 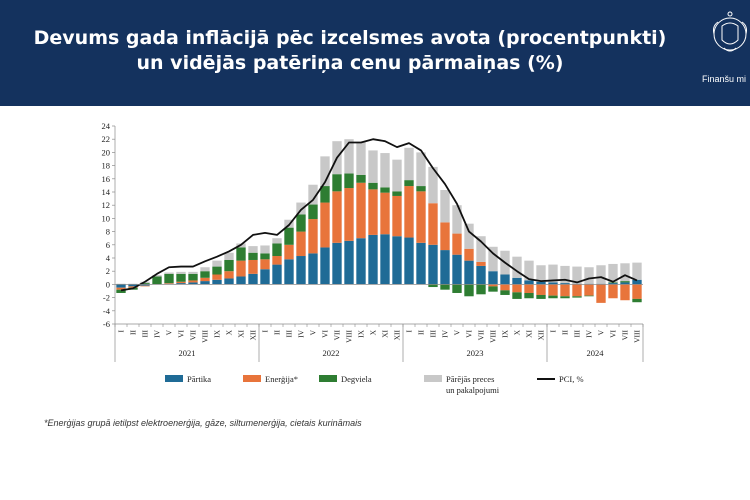 I want to click on y-tick-label: 2, so click(x=108, y=271).